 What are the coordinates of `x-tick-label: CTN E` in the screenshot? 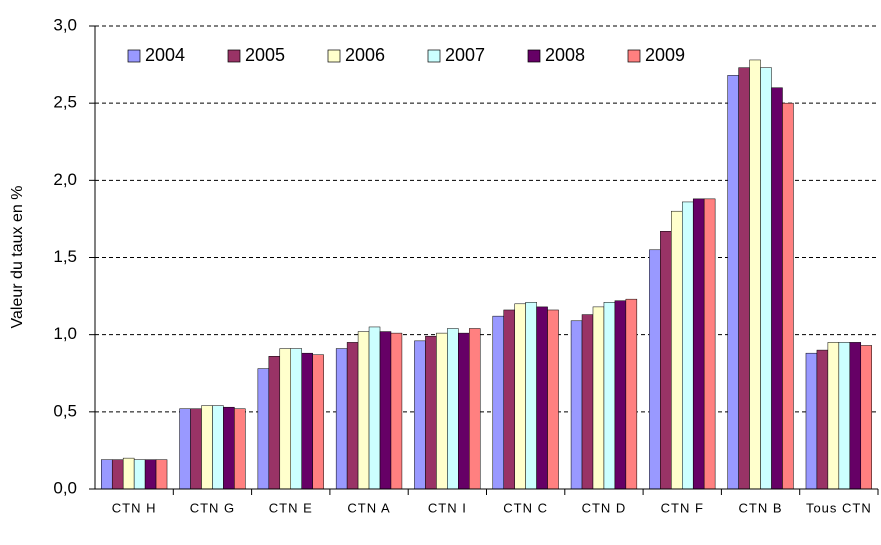 It's located at (291, 507).